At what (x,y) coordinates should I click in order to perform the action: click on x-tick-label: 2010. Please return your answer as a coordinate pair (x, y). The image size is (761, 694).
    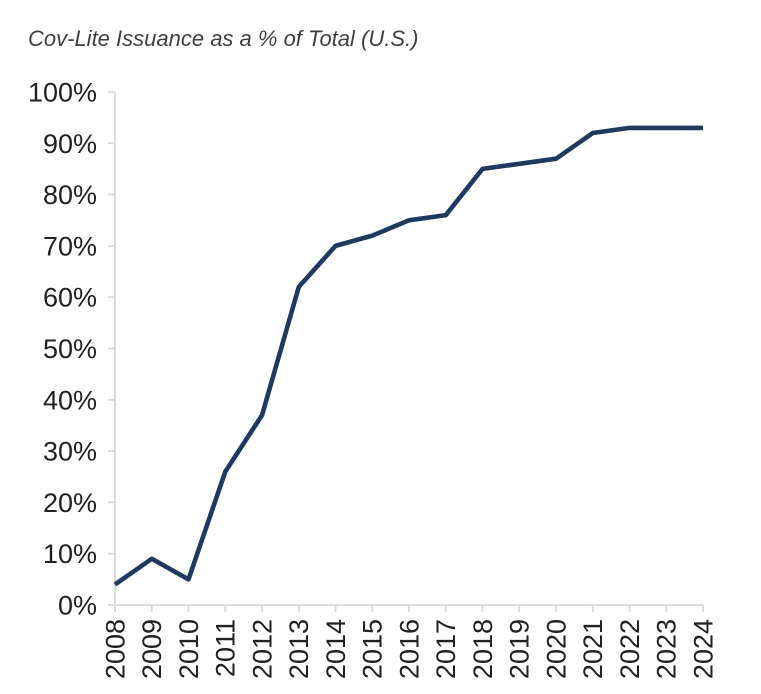
    Looking at the image, I should click on (189, 649).